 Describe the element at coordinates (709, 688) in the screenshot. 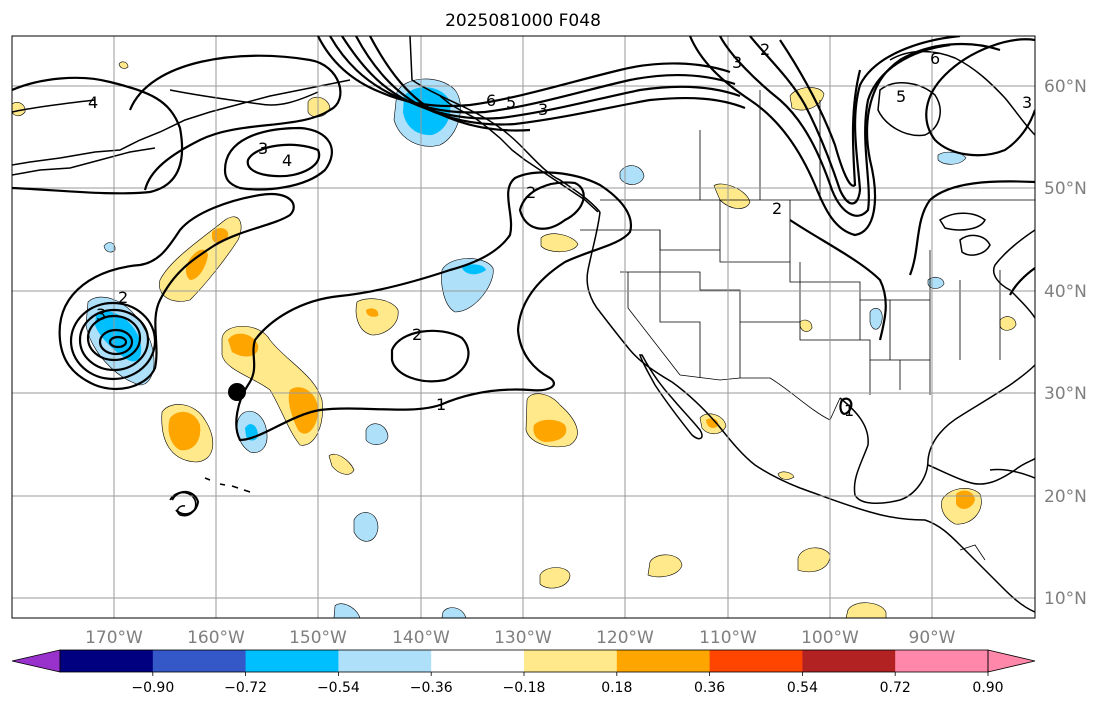

I see `colorbar-tick-label: 0.36` at that location.